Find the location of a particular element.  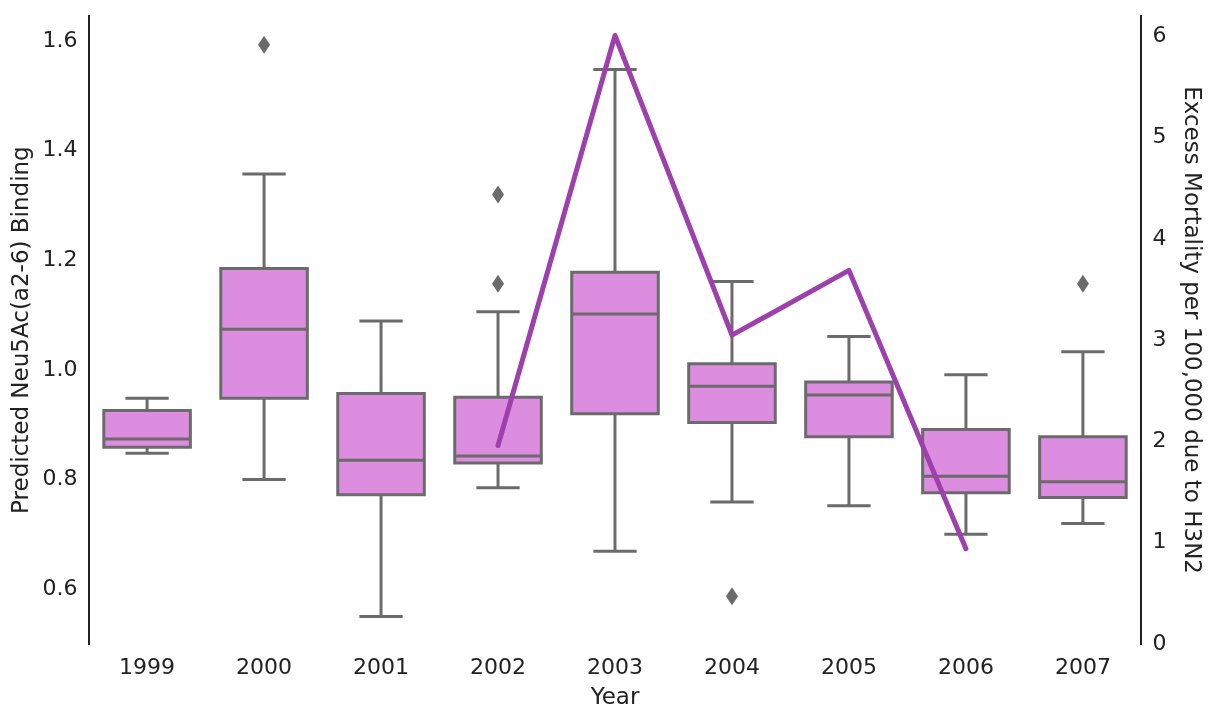

y-tick-label: 0.8 is located at coordinates (60, 478).